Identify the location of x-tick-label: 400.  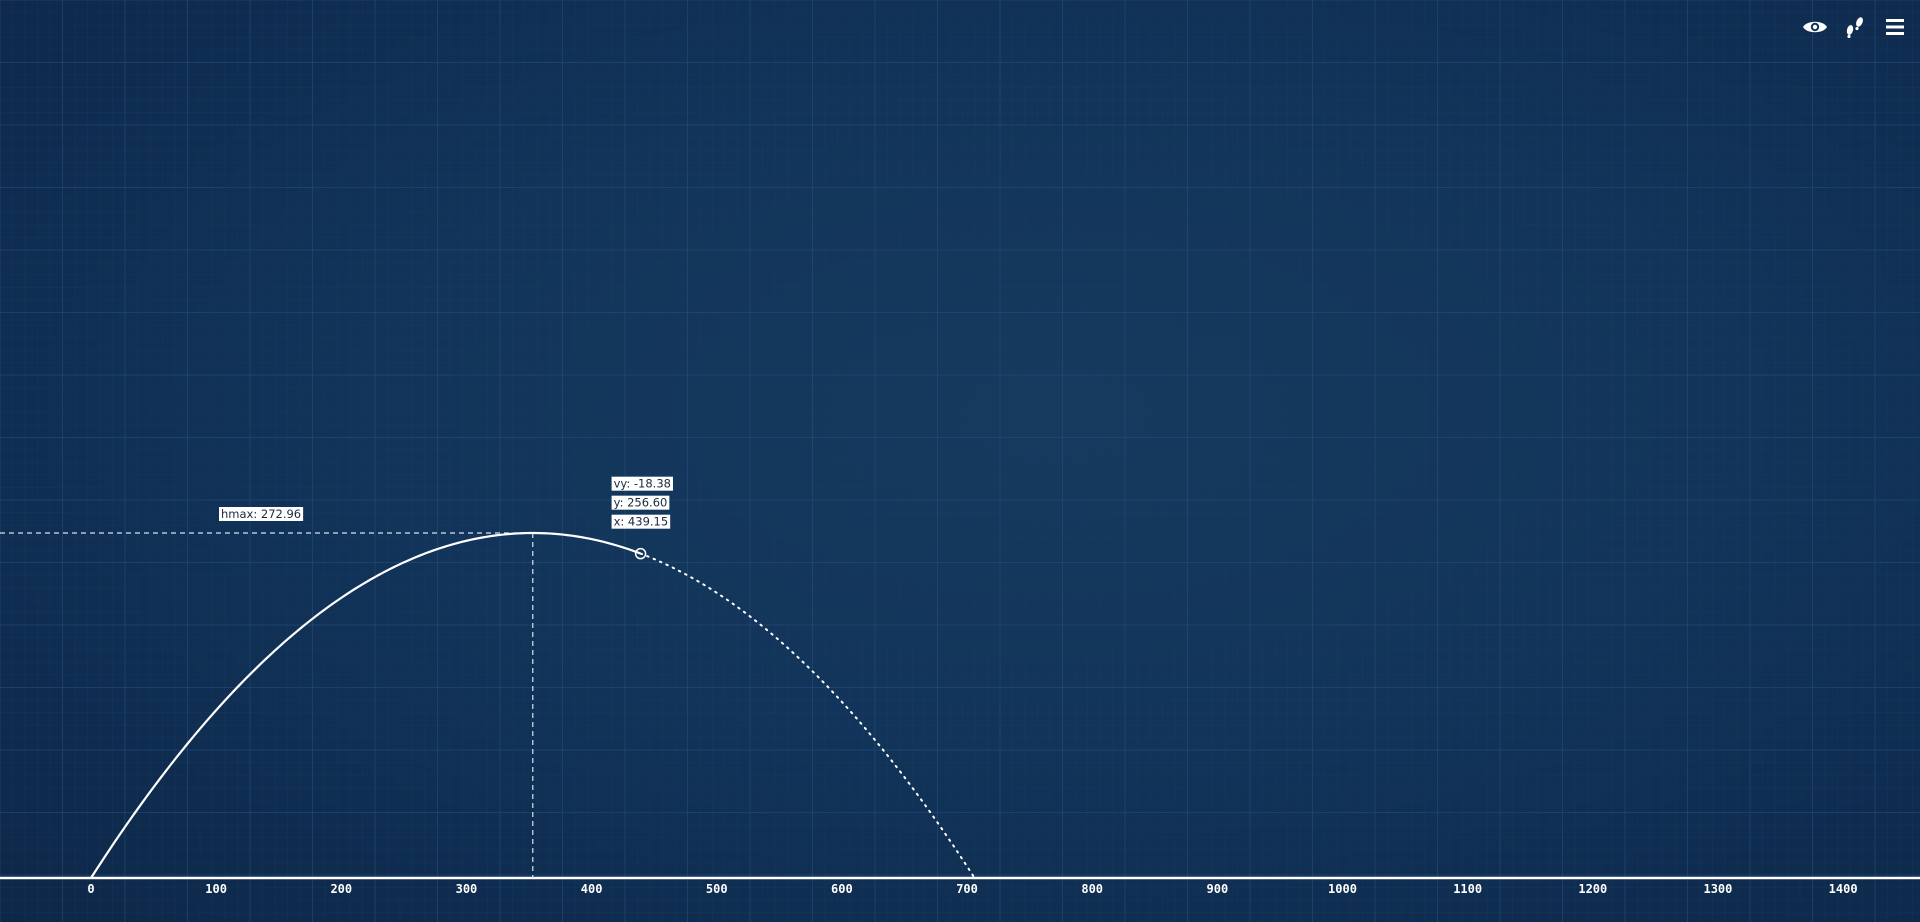
(592, 889).